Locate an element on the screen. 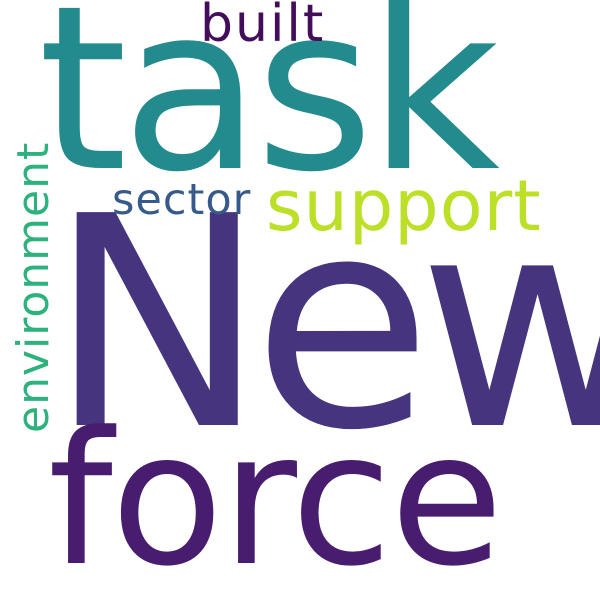  word-environment: environment is located at coordinates (33, 287).